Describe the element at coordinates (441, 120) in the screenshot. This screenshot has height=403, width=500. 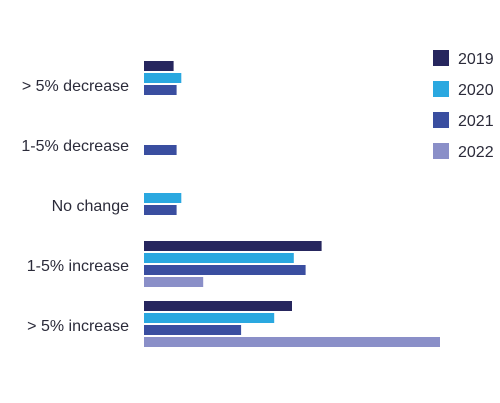
I see `legend-swatch-2021` at that location.